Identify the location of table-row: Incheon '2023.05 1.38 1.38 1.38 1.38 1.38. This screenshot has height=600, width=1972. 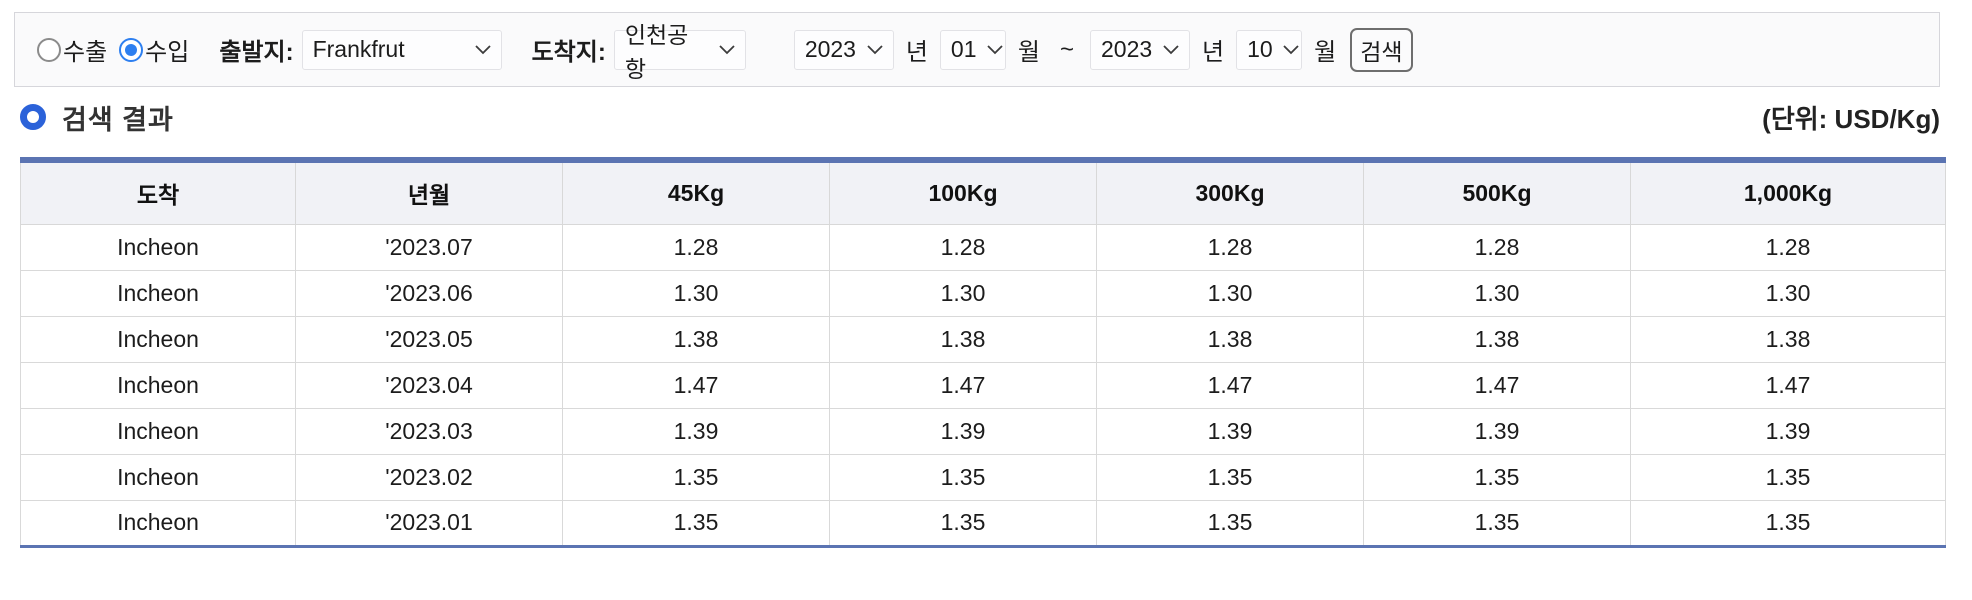
(983, 339).